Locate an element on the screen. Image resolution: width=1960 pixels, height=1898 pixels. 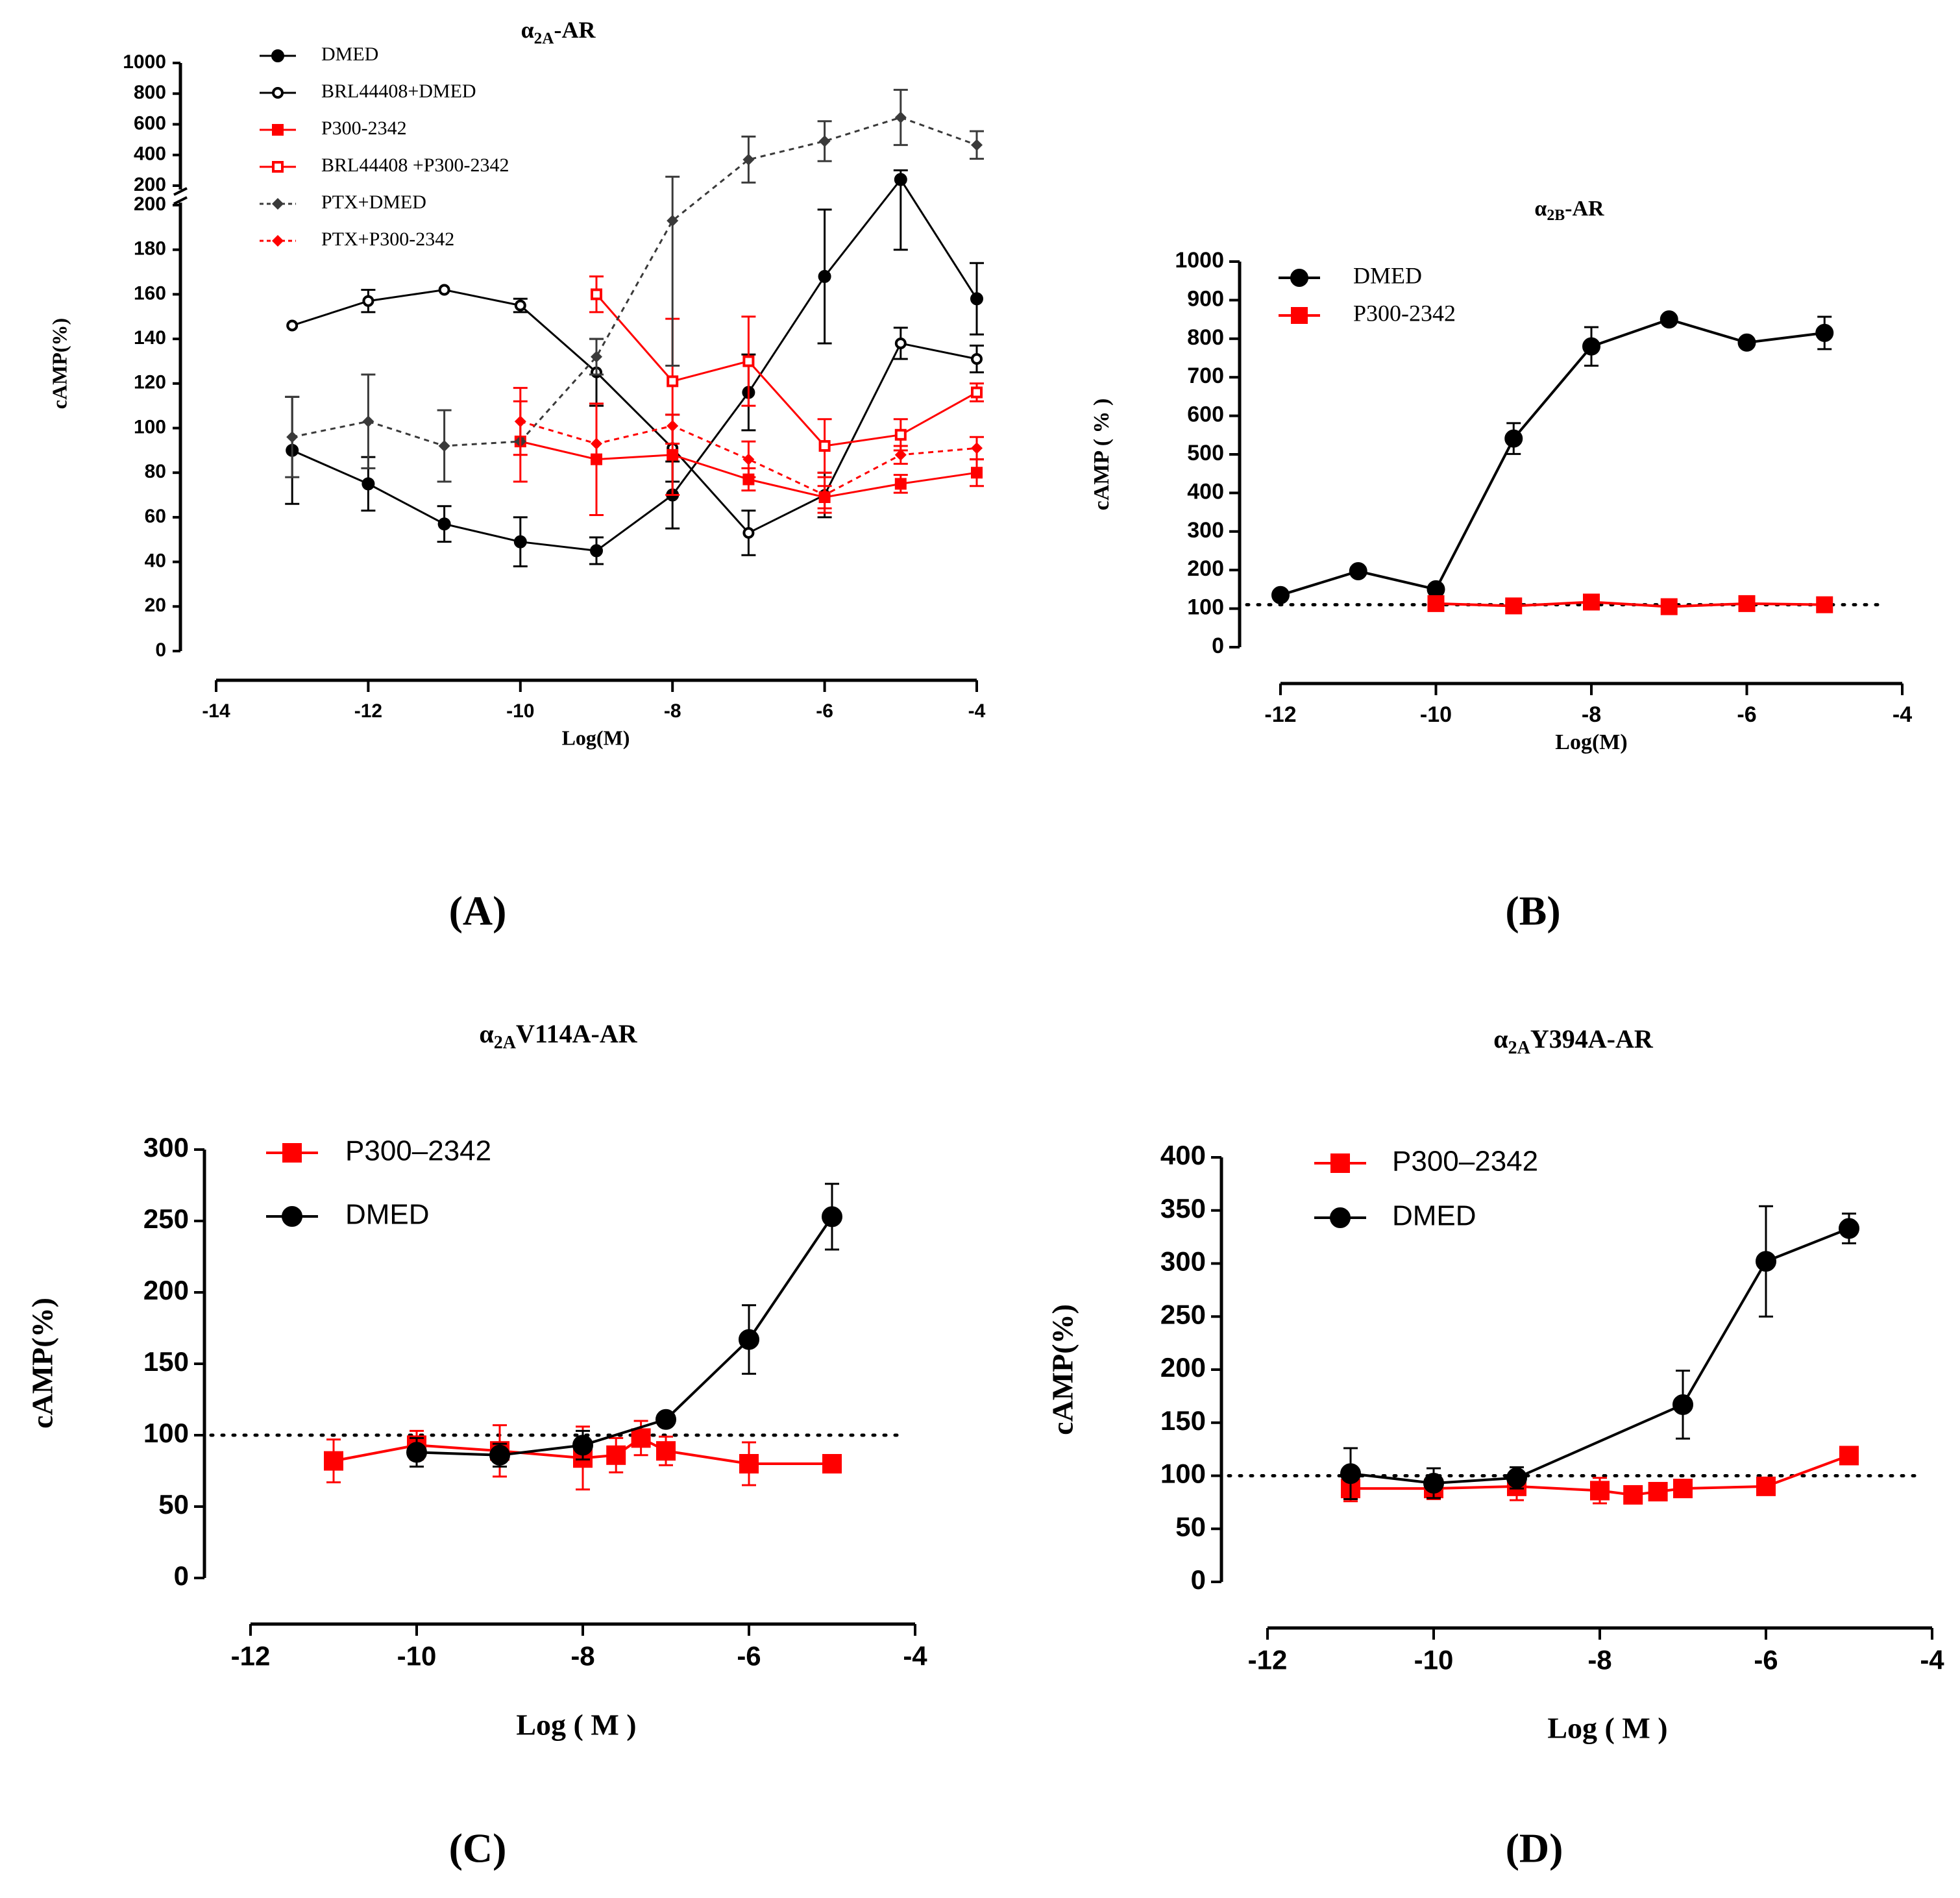
y-tick-label: 600 is located at coordinates (1205, 415).